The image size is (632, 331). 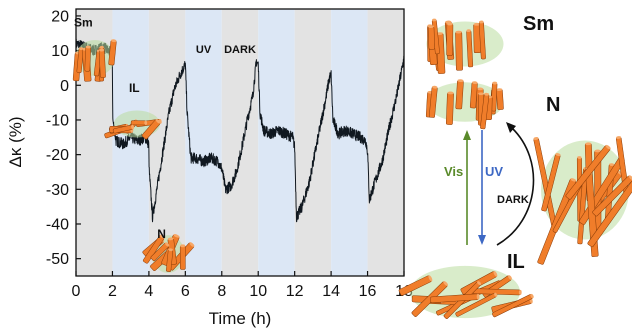 I want to click on dark-arrow, so click(x=515, y=184).